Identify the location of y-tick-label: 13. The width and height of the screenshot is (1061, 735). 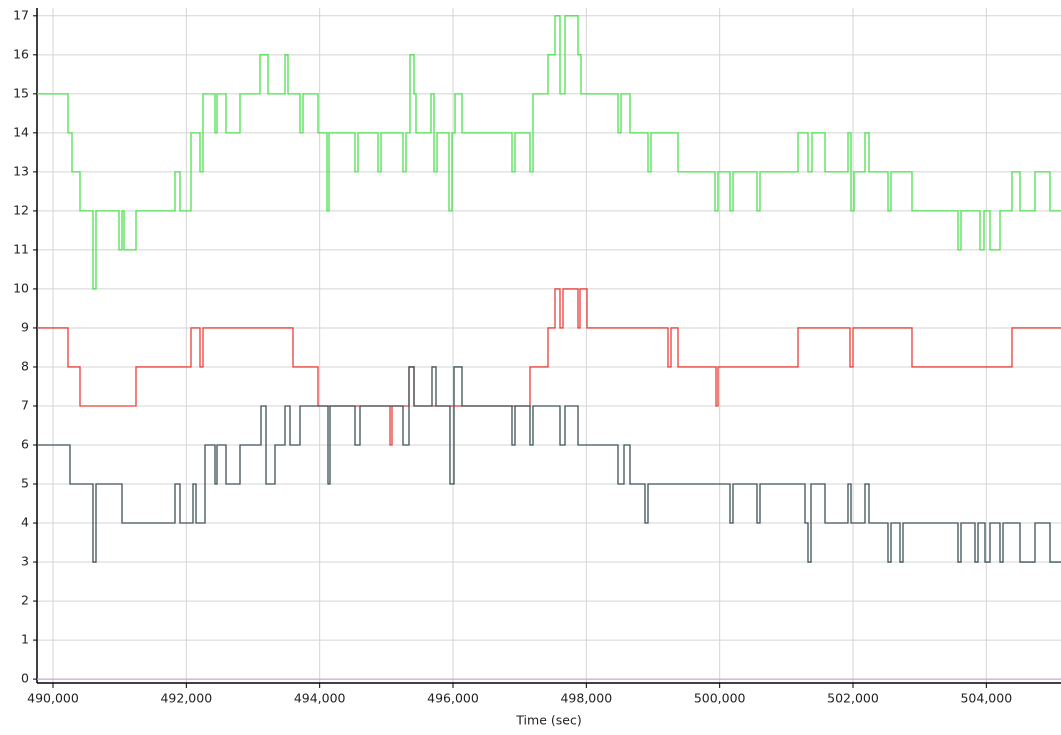
(21, 170).